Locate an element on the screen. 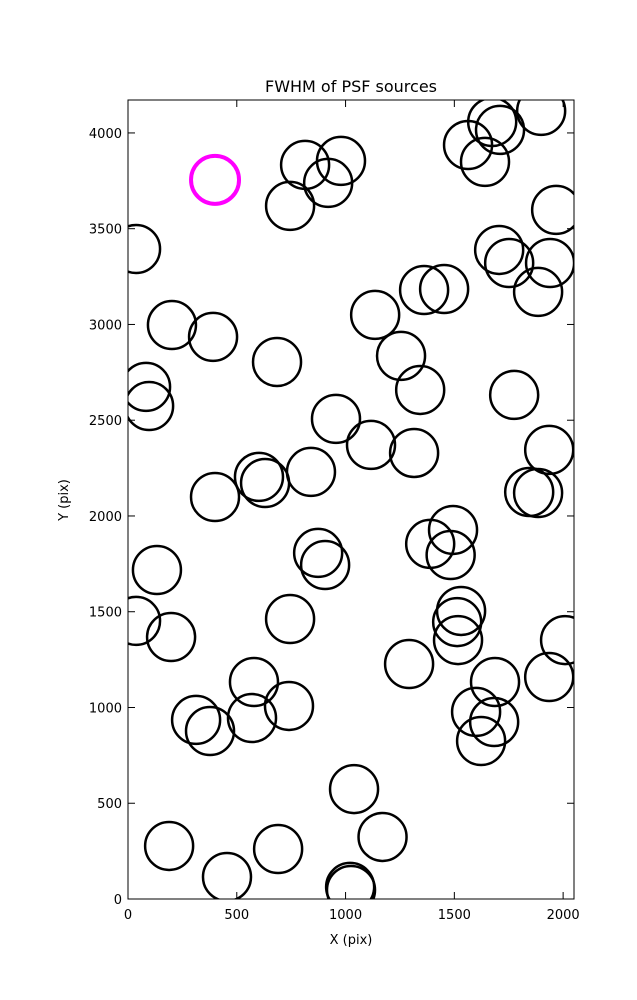  x-axis-label: X (pix) is located at coordinates (351, 940).